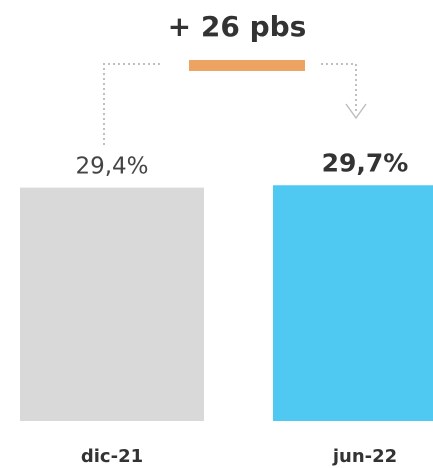 Image resolution: width=433 pixels, height=468 pixels. I want to click on category-label-dic-21: dic-21, so click(112, 456).